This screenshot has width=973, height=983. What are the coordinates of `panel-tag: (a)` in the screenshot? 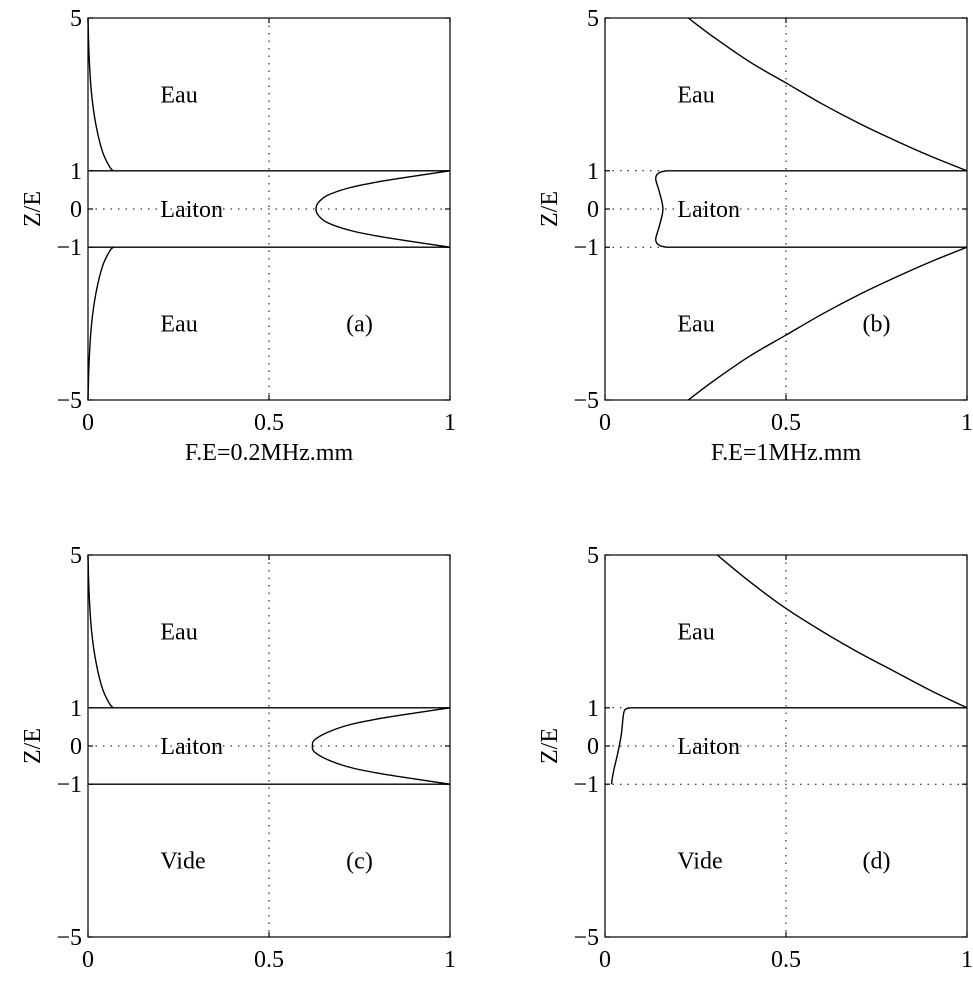 It's located at (359, 325).